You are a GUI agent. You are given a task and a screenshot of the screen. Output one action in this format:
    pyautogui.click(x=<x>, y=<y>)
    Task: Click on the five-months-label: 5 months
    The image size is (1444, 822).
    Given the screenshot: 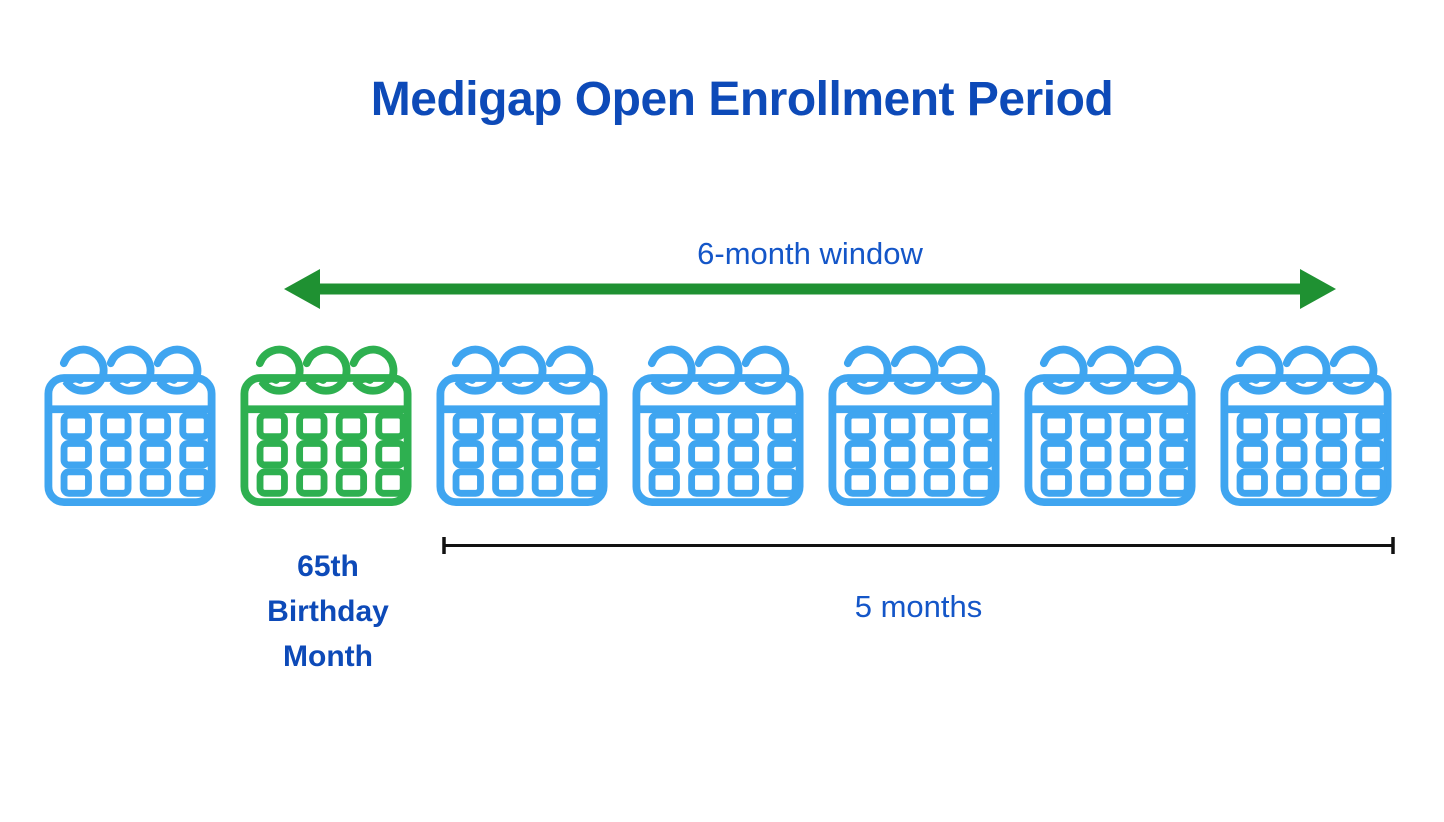 What is the action you would take?
    pyautogui.click(x=918, y=606)
    